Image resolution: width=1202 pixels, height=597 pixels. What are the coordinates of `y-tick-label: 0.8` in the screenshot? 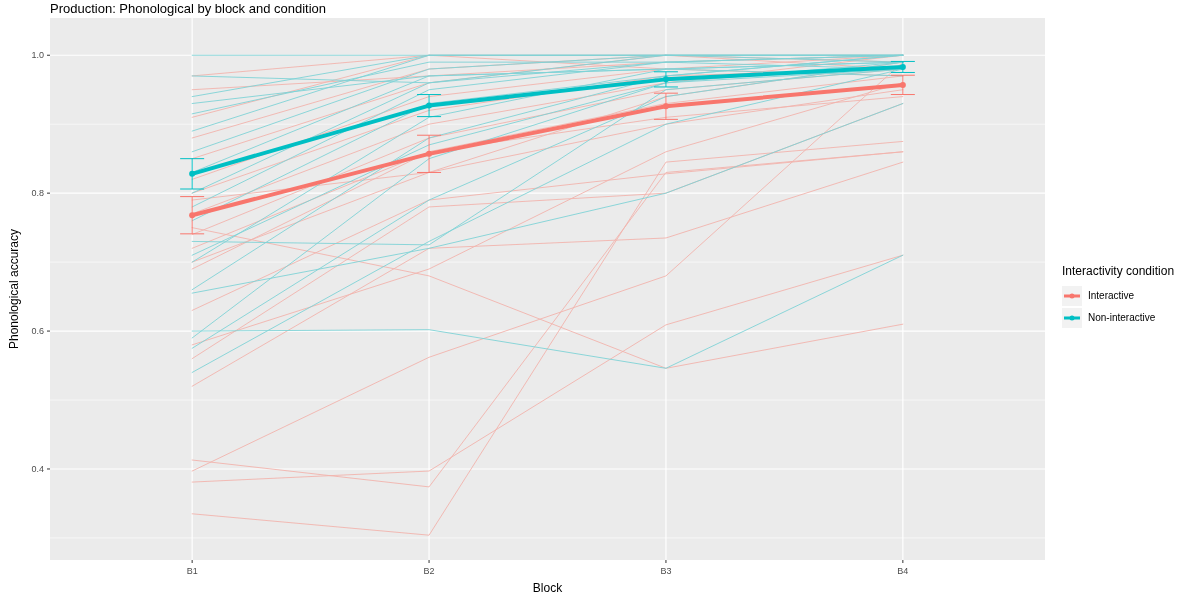 It's located at (37, 193).